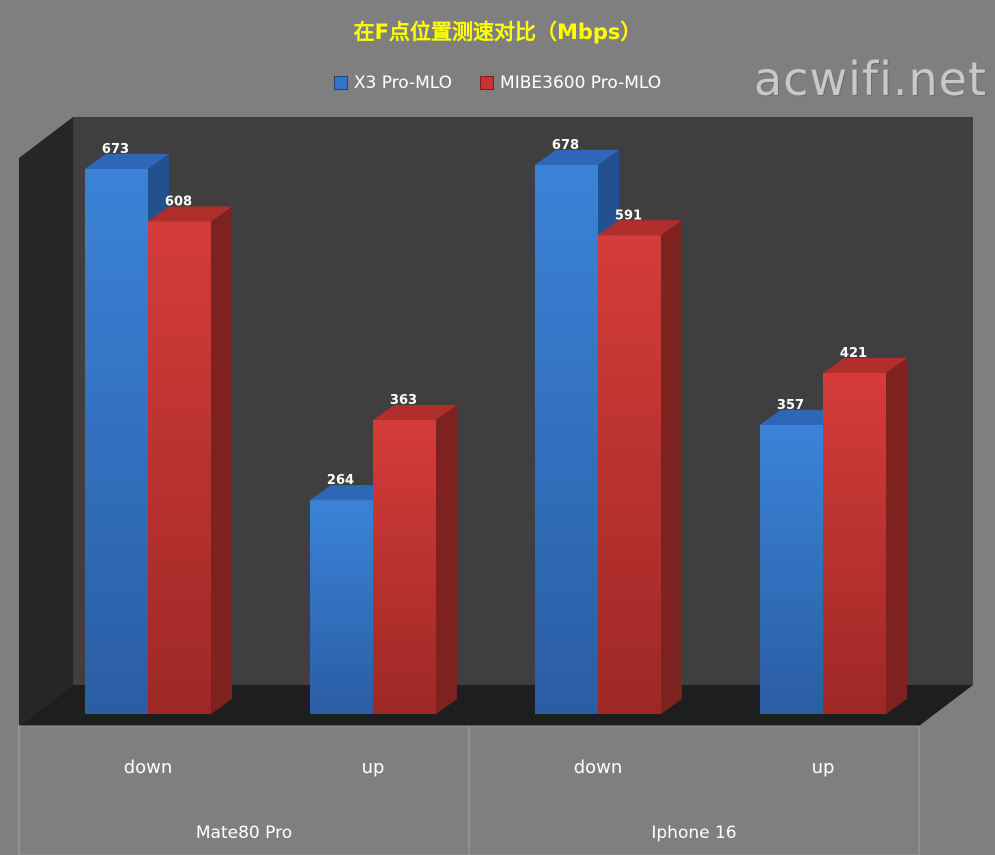  I want to click on category-label-4: up, so click(823, 767).